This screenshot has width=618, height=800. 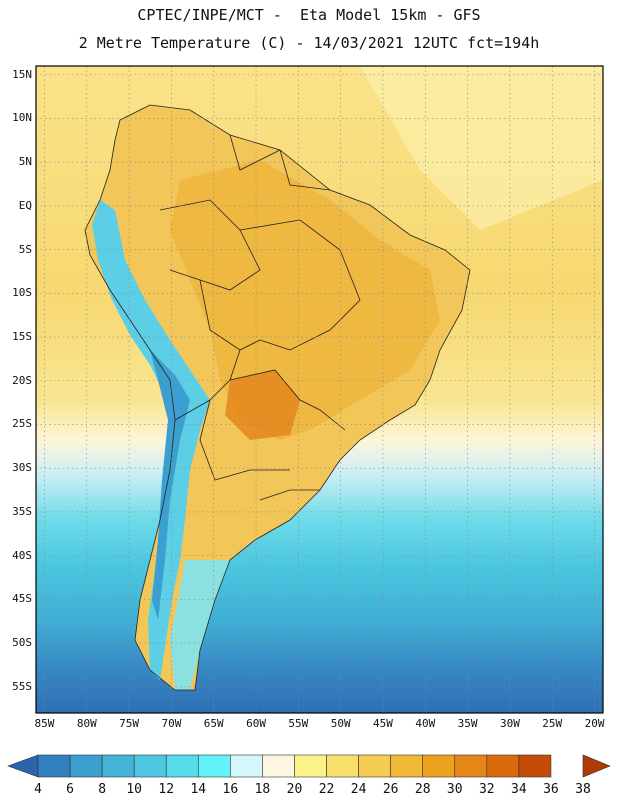 What do you see at coordinates (22, 643) in the screenshot?
I see `lat-tick-label: 50S` at bounding box center [22, 643].